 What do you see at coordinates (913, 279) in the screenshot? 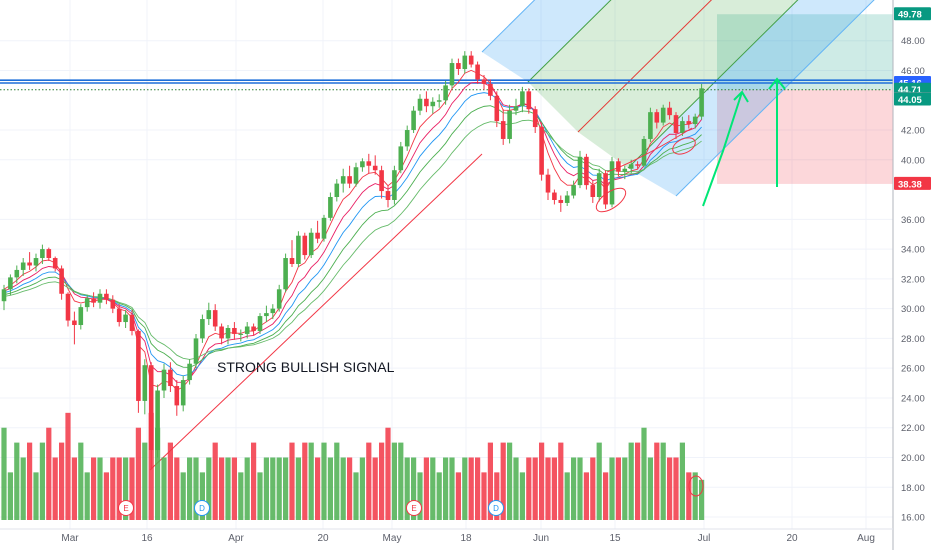
I see `y-tick-label: 32.00` at bounding box center [913, 279].